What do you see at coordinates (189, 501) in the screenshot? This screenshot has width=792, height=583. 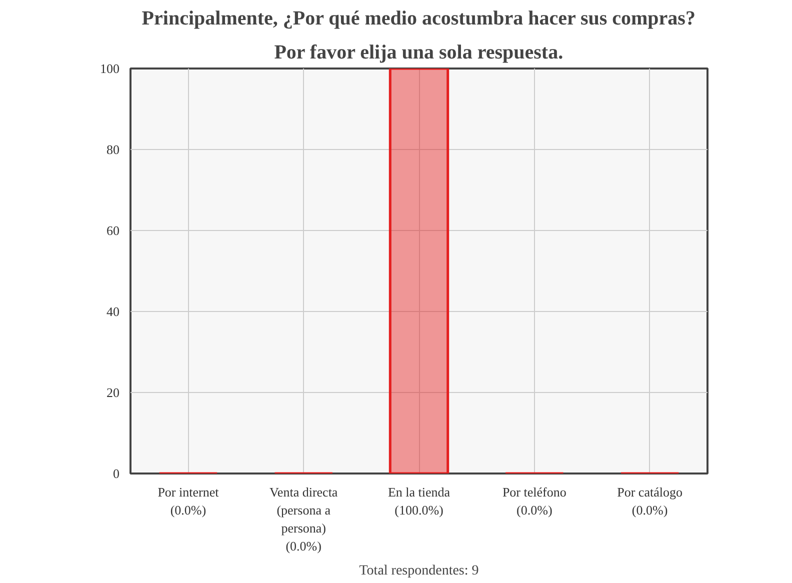 I see `x-tick-label: Por internet (0.0%)` at bounding box center [189, 501].